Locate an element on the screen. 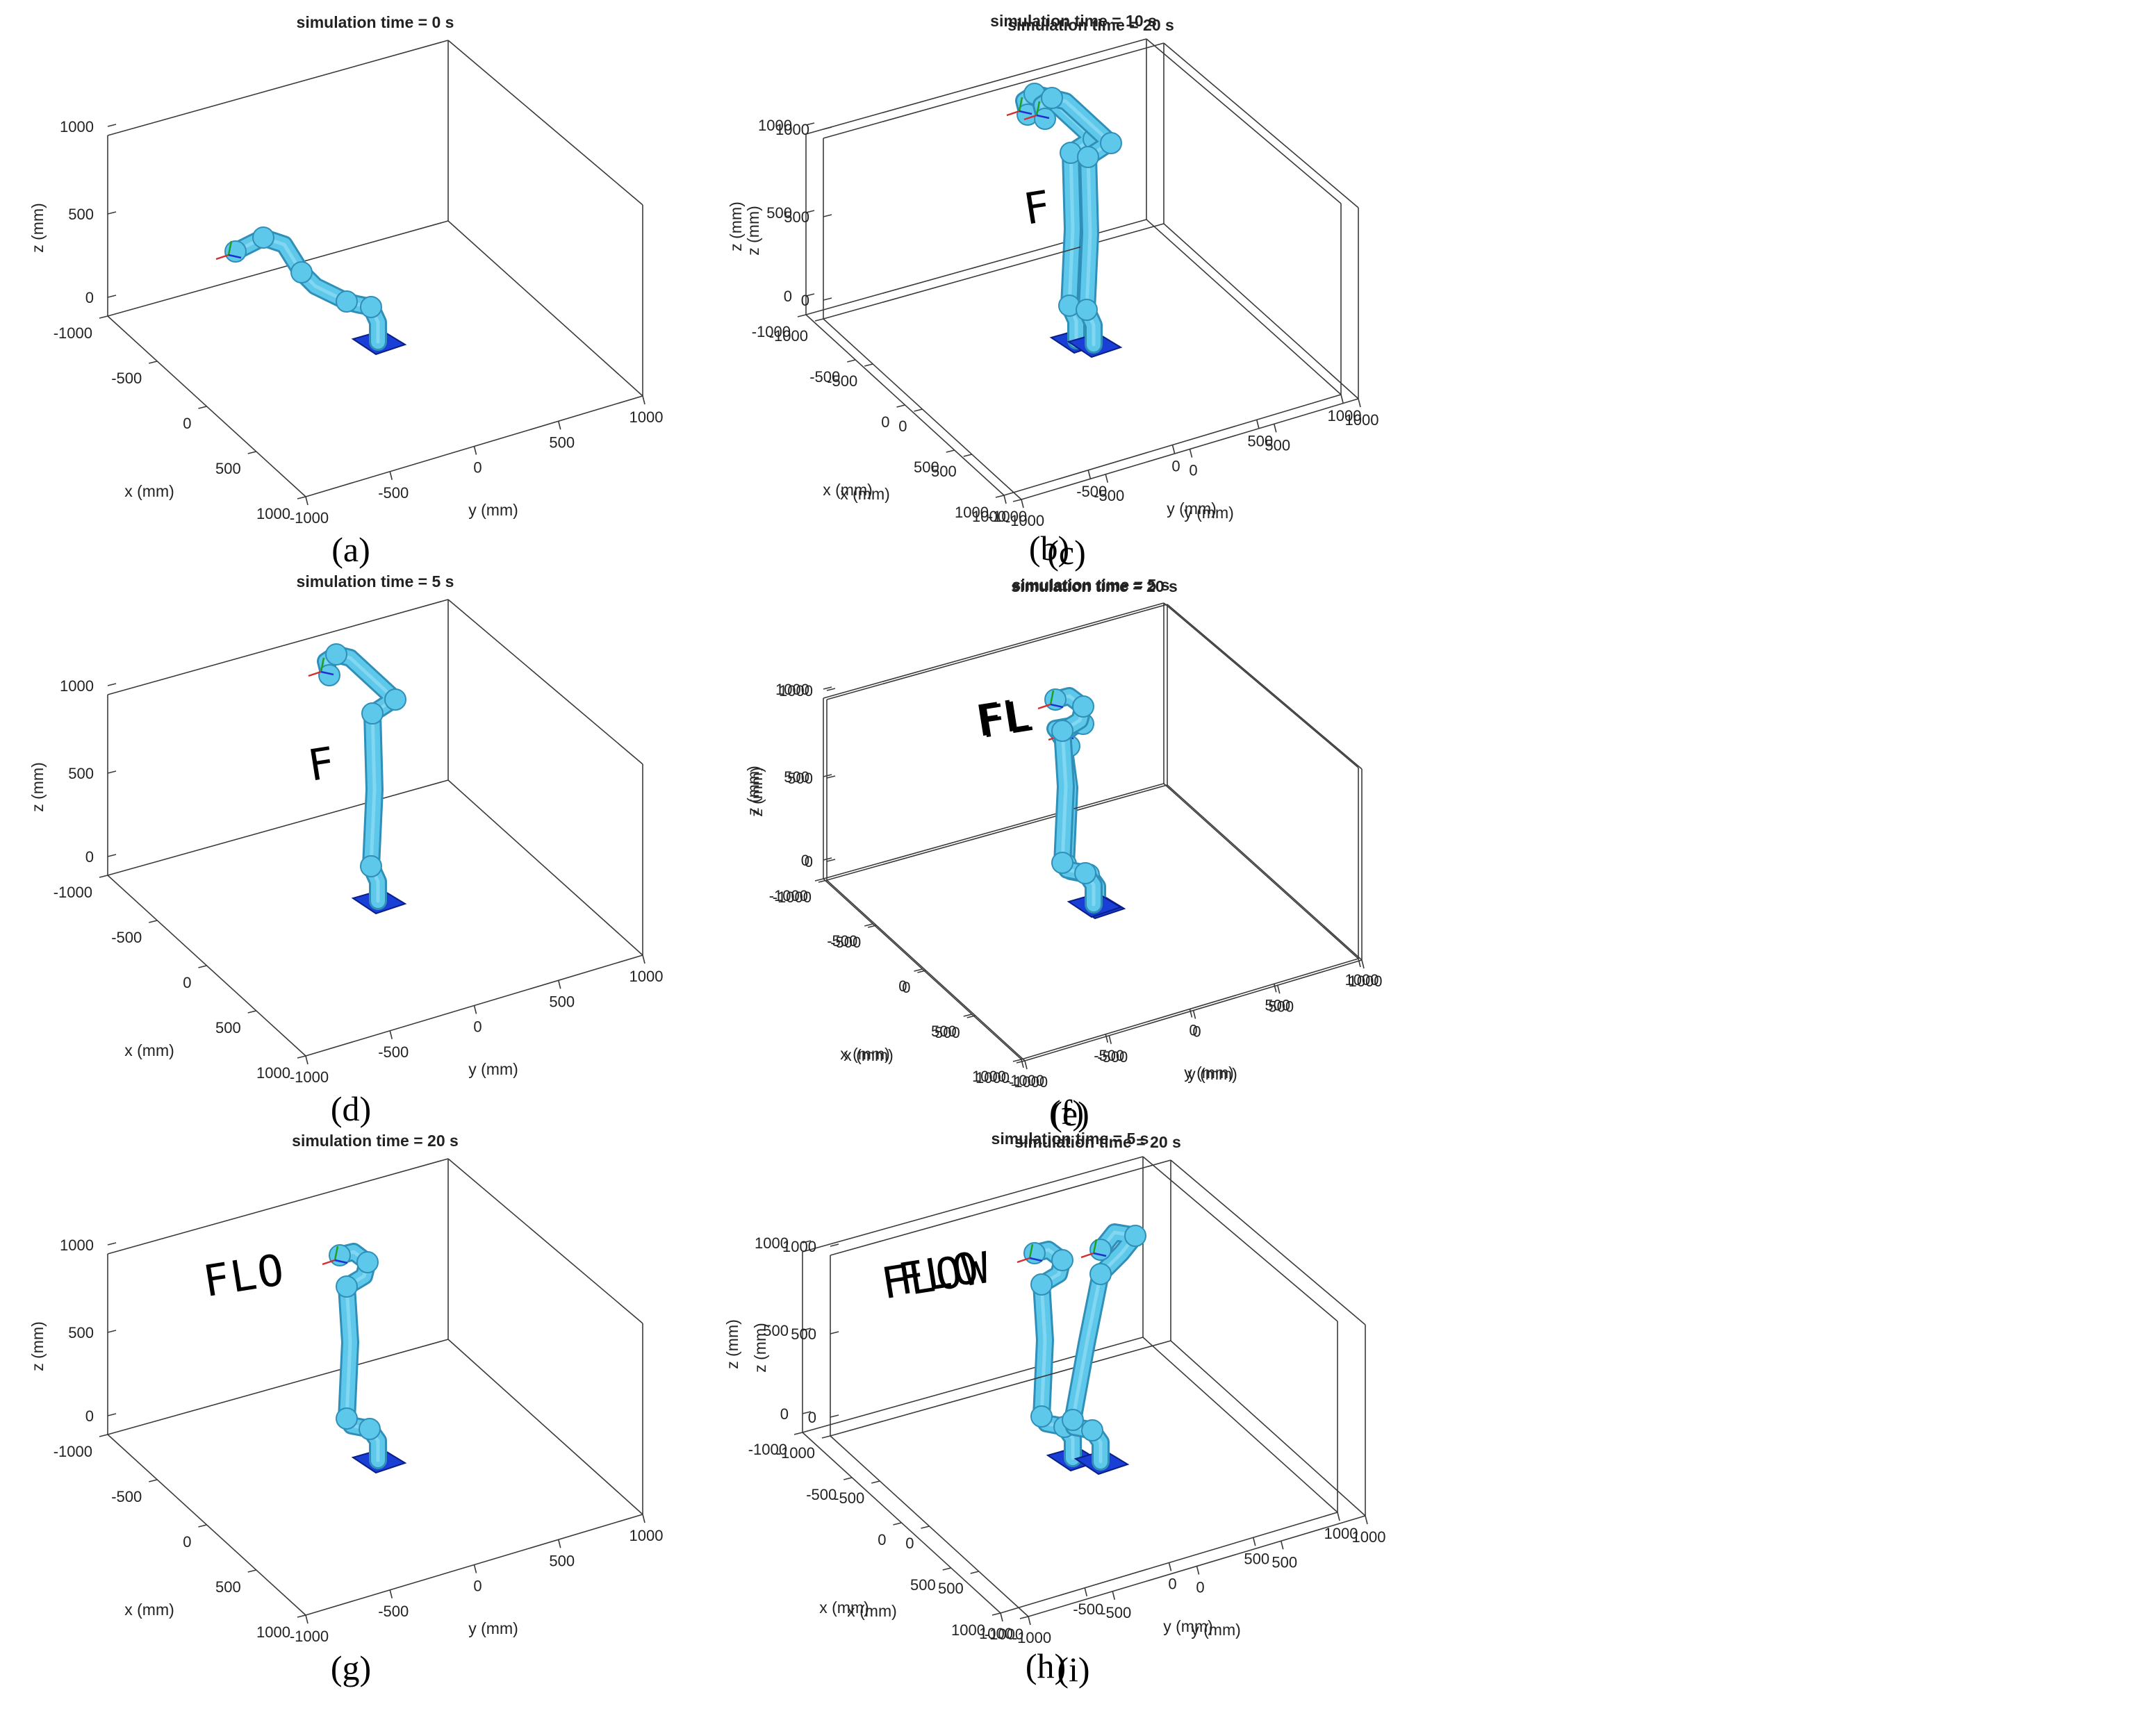 Image resolution: width=2156 pixels, height=1711 pixels. trace-text: FL is located at coordinates (1003, 717).